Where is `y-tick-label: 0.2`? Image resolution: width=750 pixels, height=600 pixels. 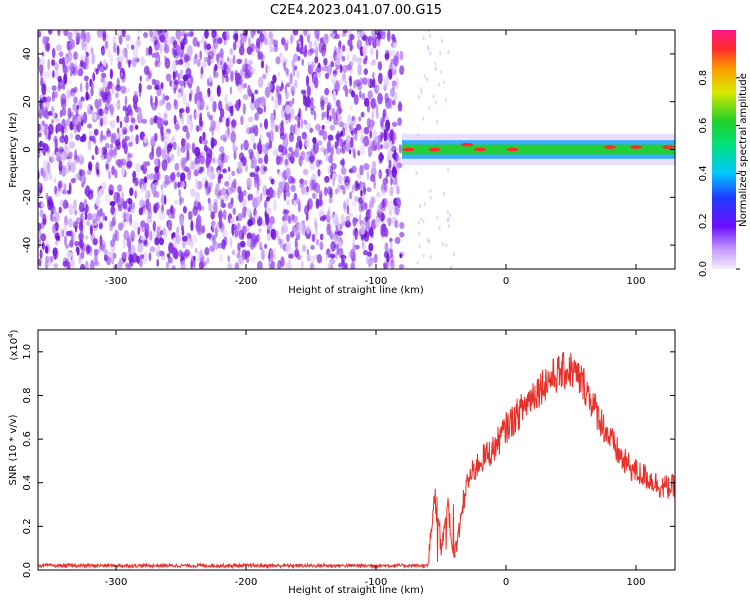
y-tick-label: 0.2 is located at coordinates (27, 526).